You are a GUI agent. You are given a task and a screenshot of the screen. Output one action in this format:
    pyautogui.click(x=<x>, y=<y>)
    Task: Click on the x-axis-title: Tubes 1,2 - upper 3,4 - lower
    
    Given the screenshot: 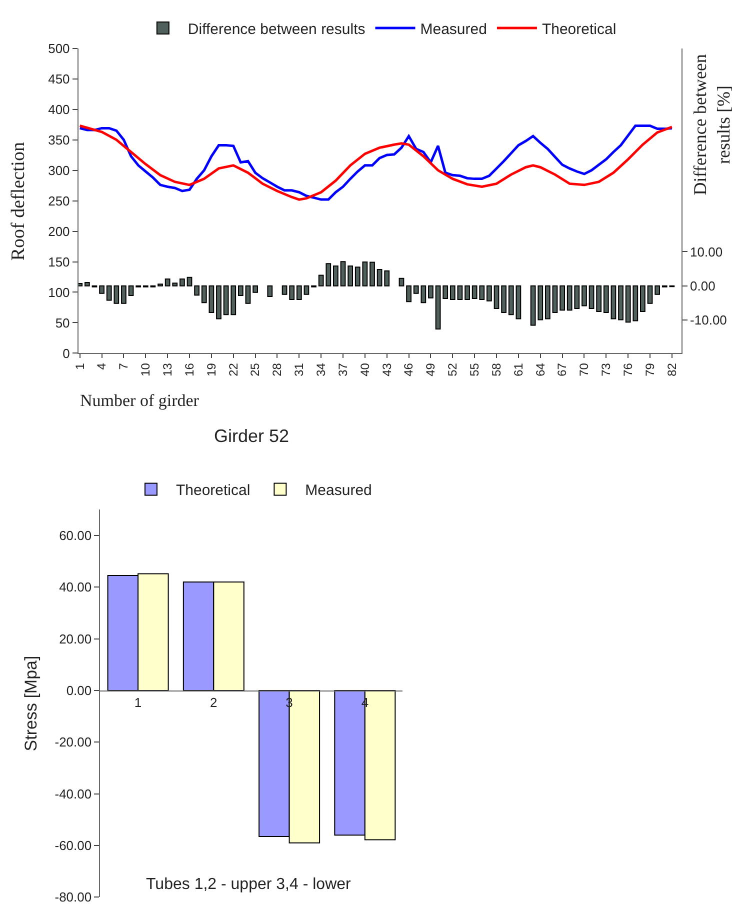 What is the action you would take?
    pyautogui.click(x=249, y=884)
    